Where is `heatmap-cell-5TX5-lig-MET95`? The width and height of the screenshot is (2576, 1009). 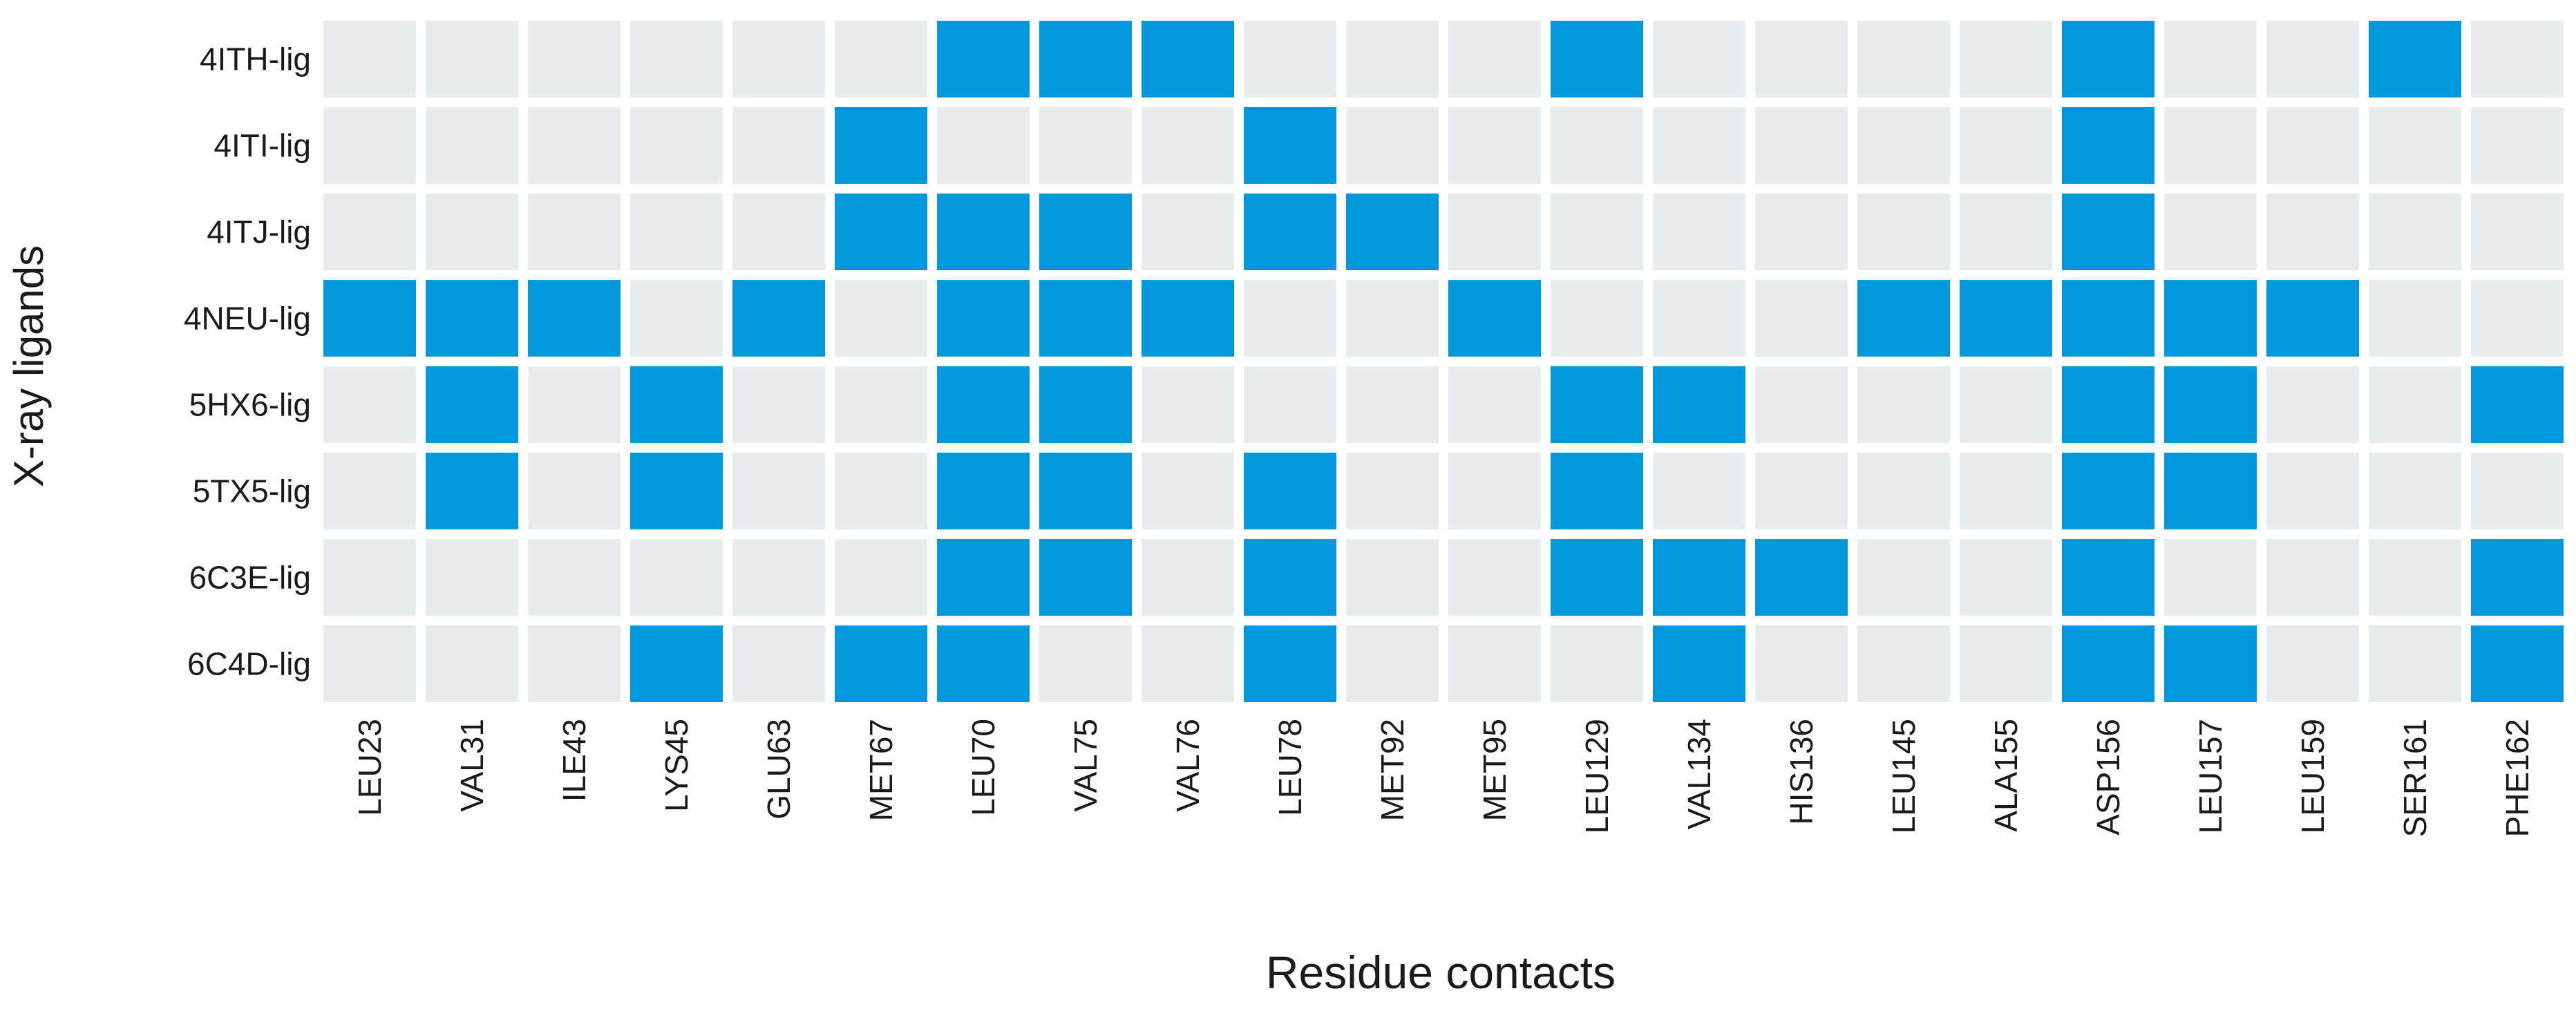 heatmap-cell-5TX5-lig-MET95 is located at coordinates (1494, 491).